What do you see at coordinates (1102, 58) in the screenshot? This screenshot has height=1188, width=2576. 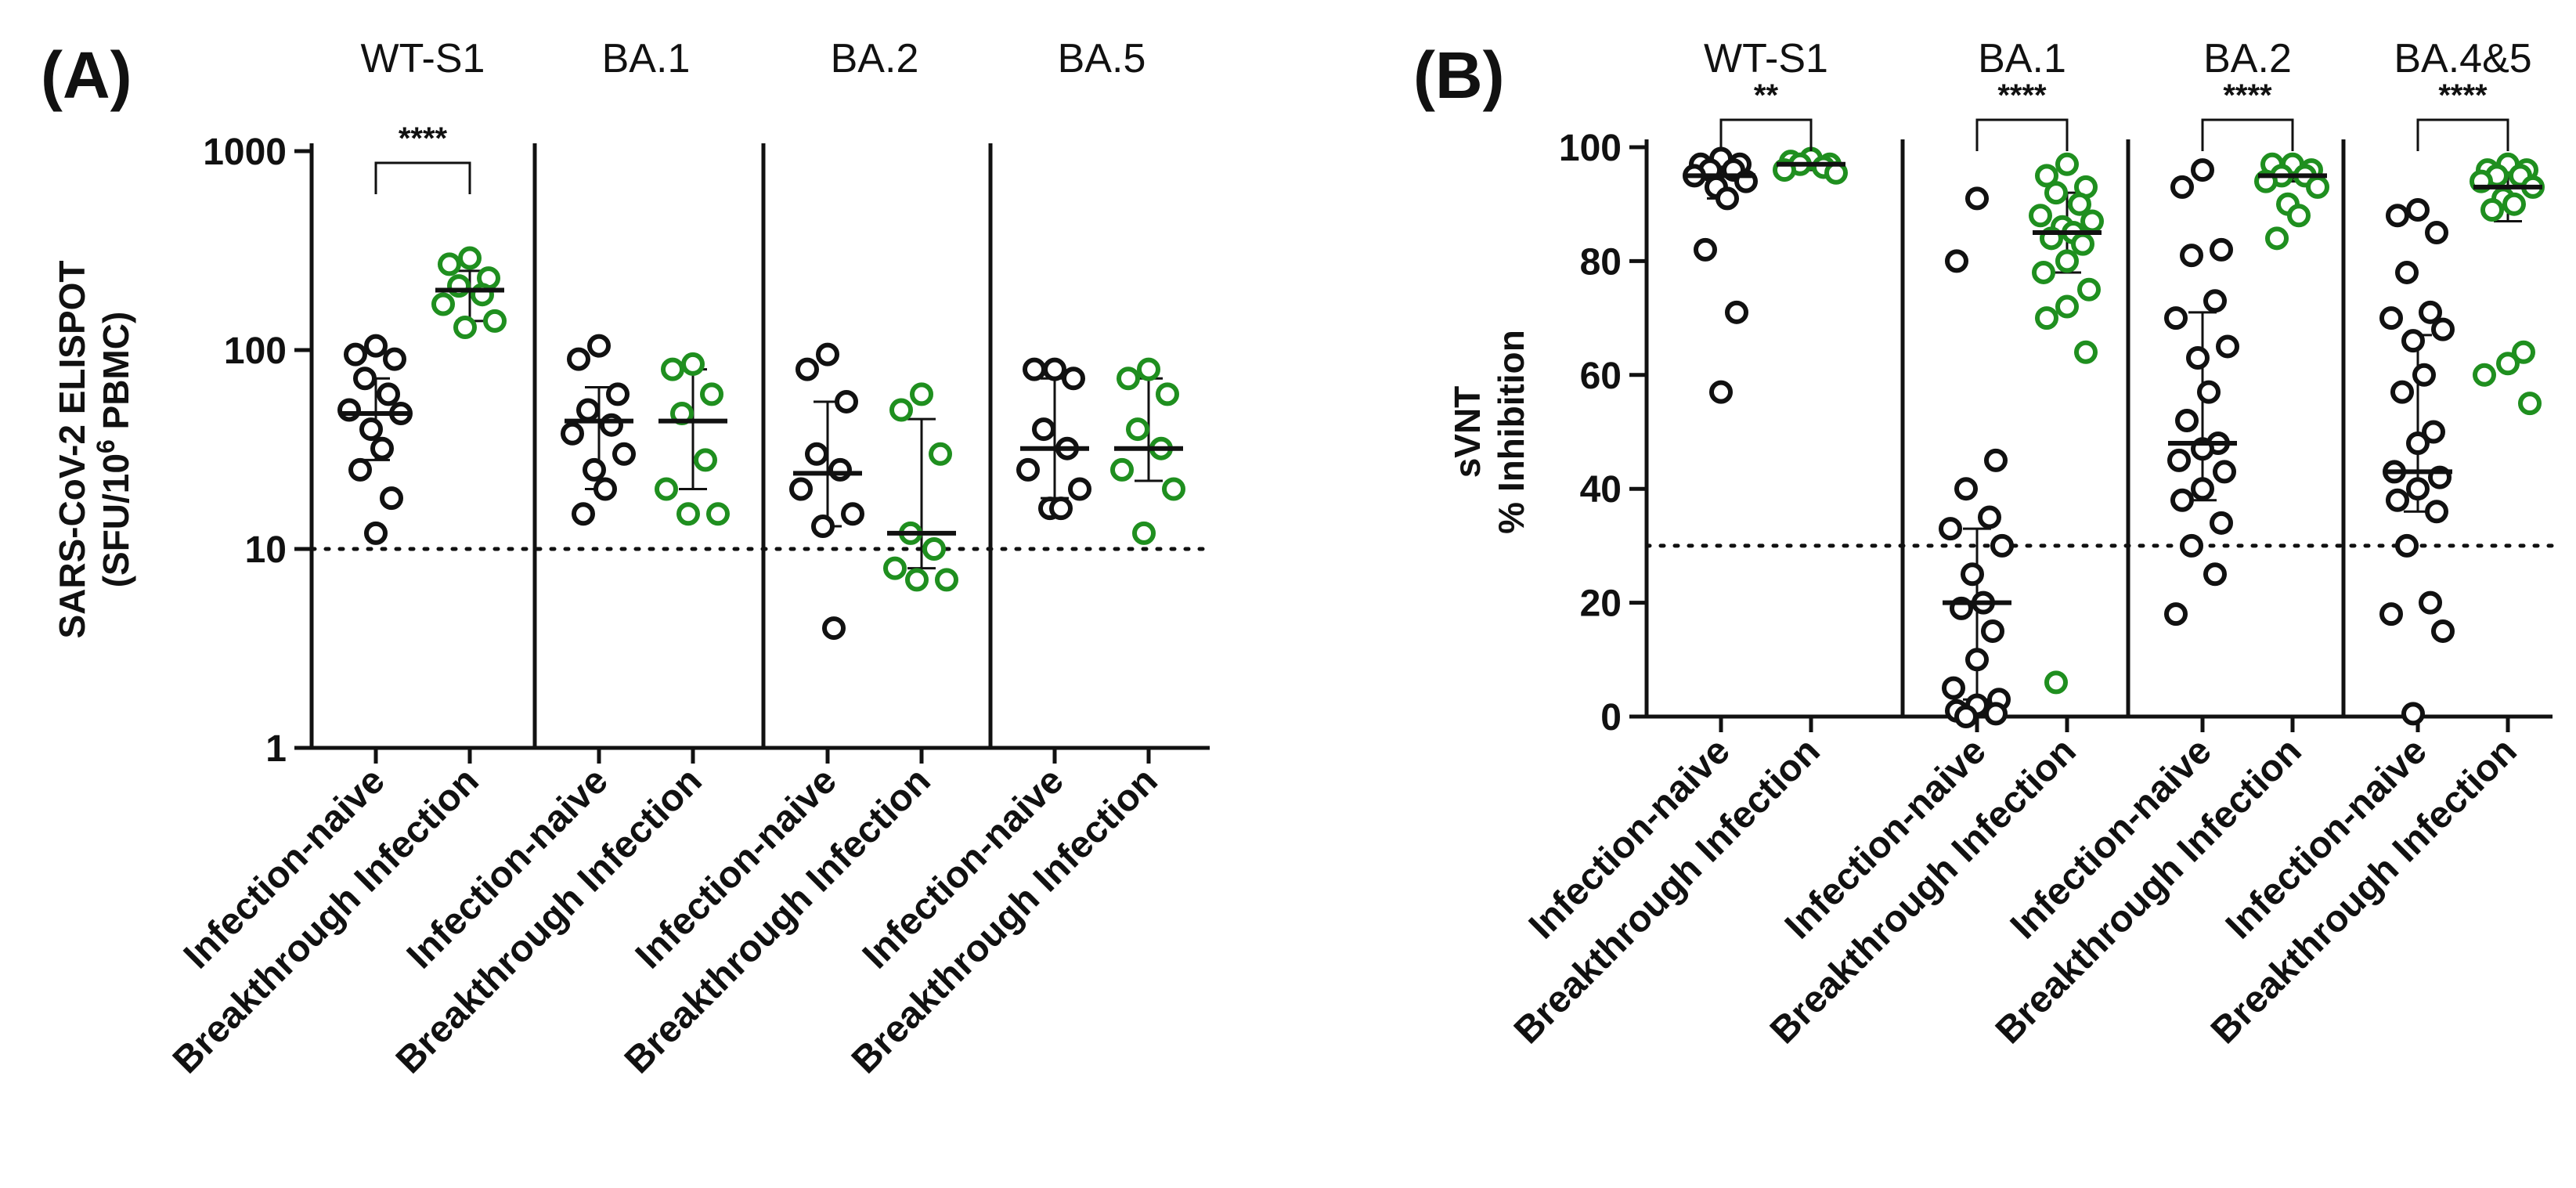 I see `group-label: BA.5` at bounding box center [1102, 58].